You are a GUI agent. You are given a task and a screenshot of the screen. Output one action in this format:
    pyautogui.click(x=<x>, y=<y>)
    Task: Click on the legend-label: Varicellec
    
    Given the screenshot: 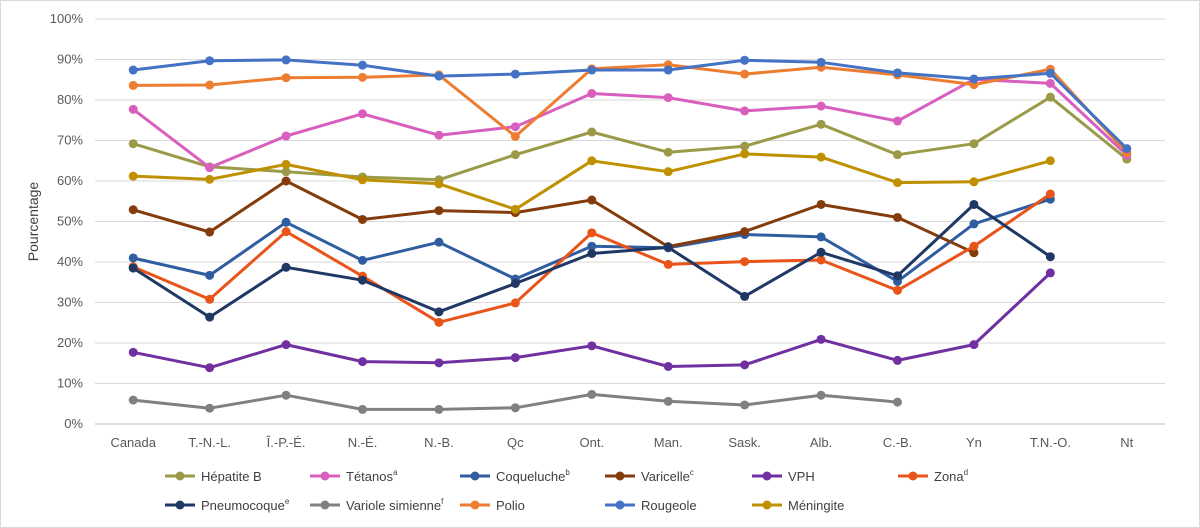 What is the action you would take?
    pyautogui.click(x=667, y=476)
    